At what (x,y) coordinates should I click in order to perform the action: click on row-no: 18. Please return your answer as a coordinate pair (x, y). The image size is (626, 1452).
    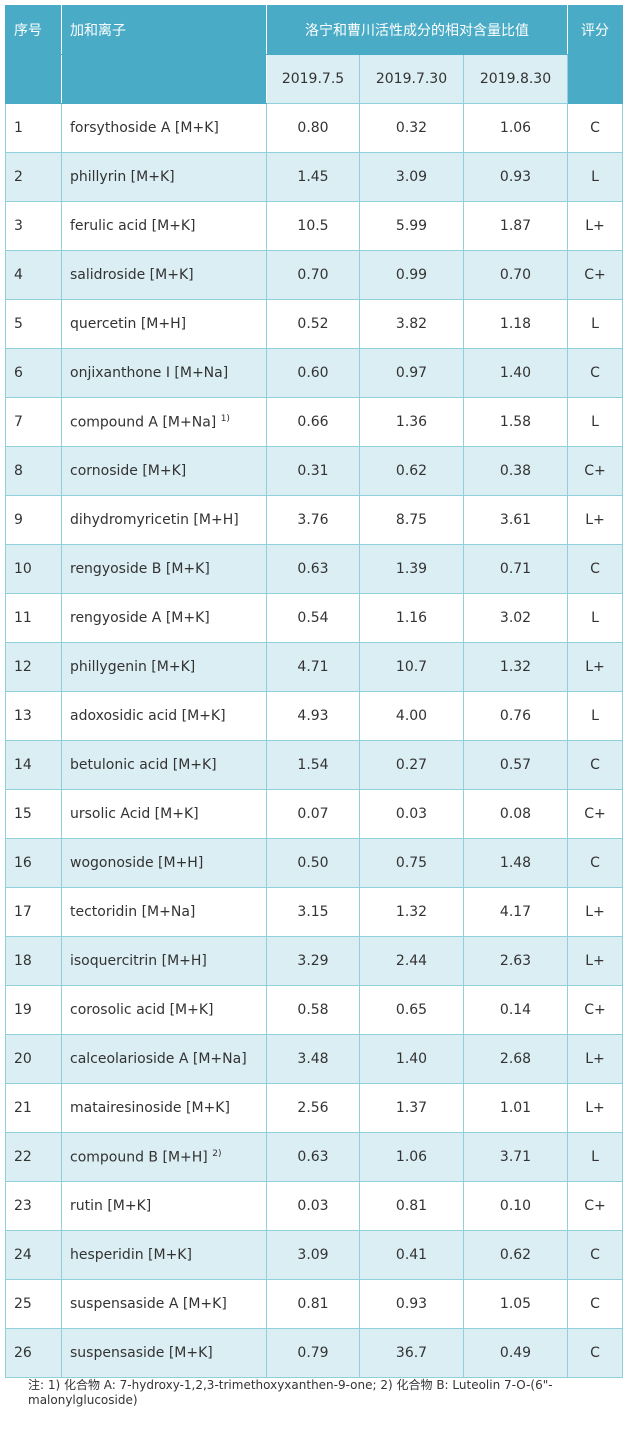
    Looking at the image, I should click on (33, 961).